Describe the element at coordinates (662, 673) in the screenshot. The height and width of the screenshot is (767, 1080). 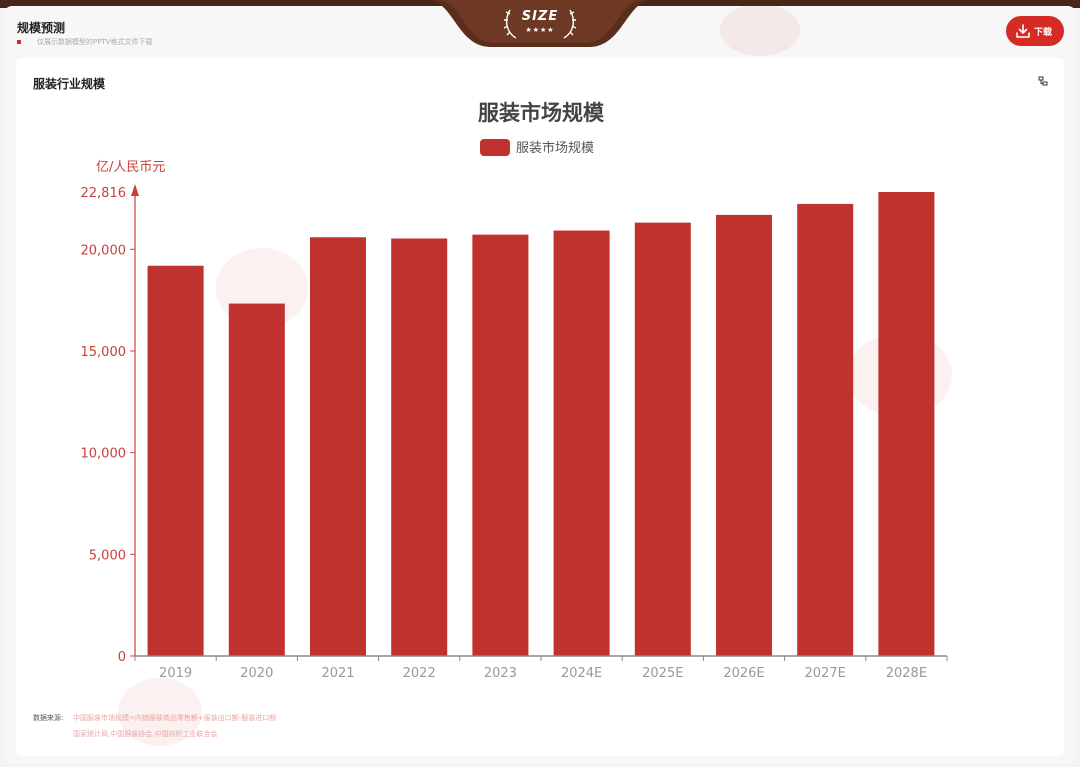
I see `x-tick-label: 2025E` at that location.